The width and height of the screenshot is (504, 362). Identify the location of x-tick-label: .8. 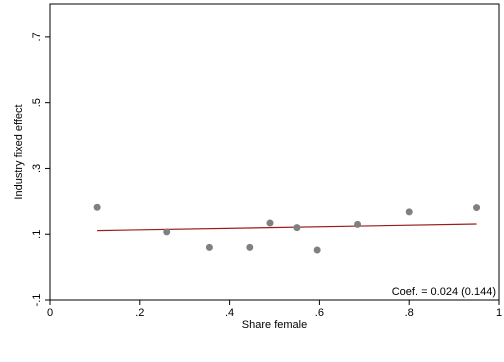
(409, 313).